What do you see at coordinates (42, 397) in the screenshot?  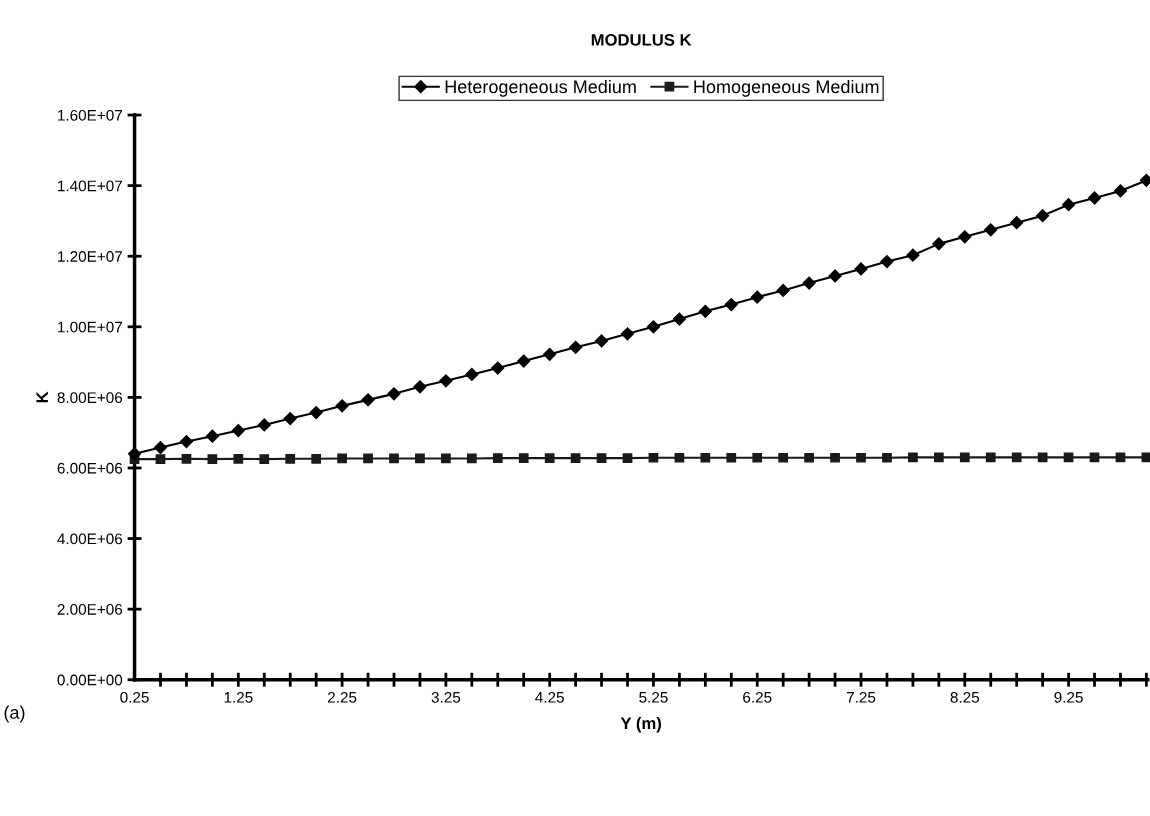 I see `y-axis-title: K` at bounding box center [42, 397].